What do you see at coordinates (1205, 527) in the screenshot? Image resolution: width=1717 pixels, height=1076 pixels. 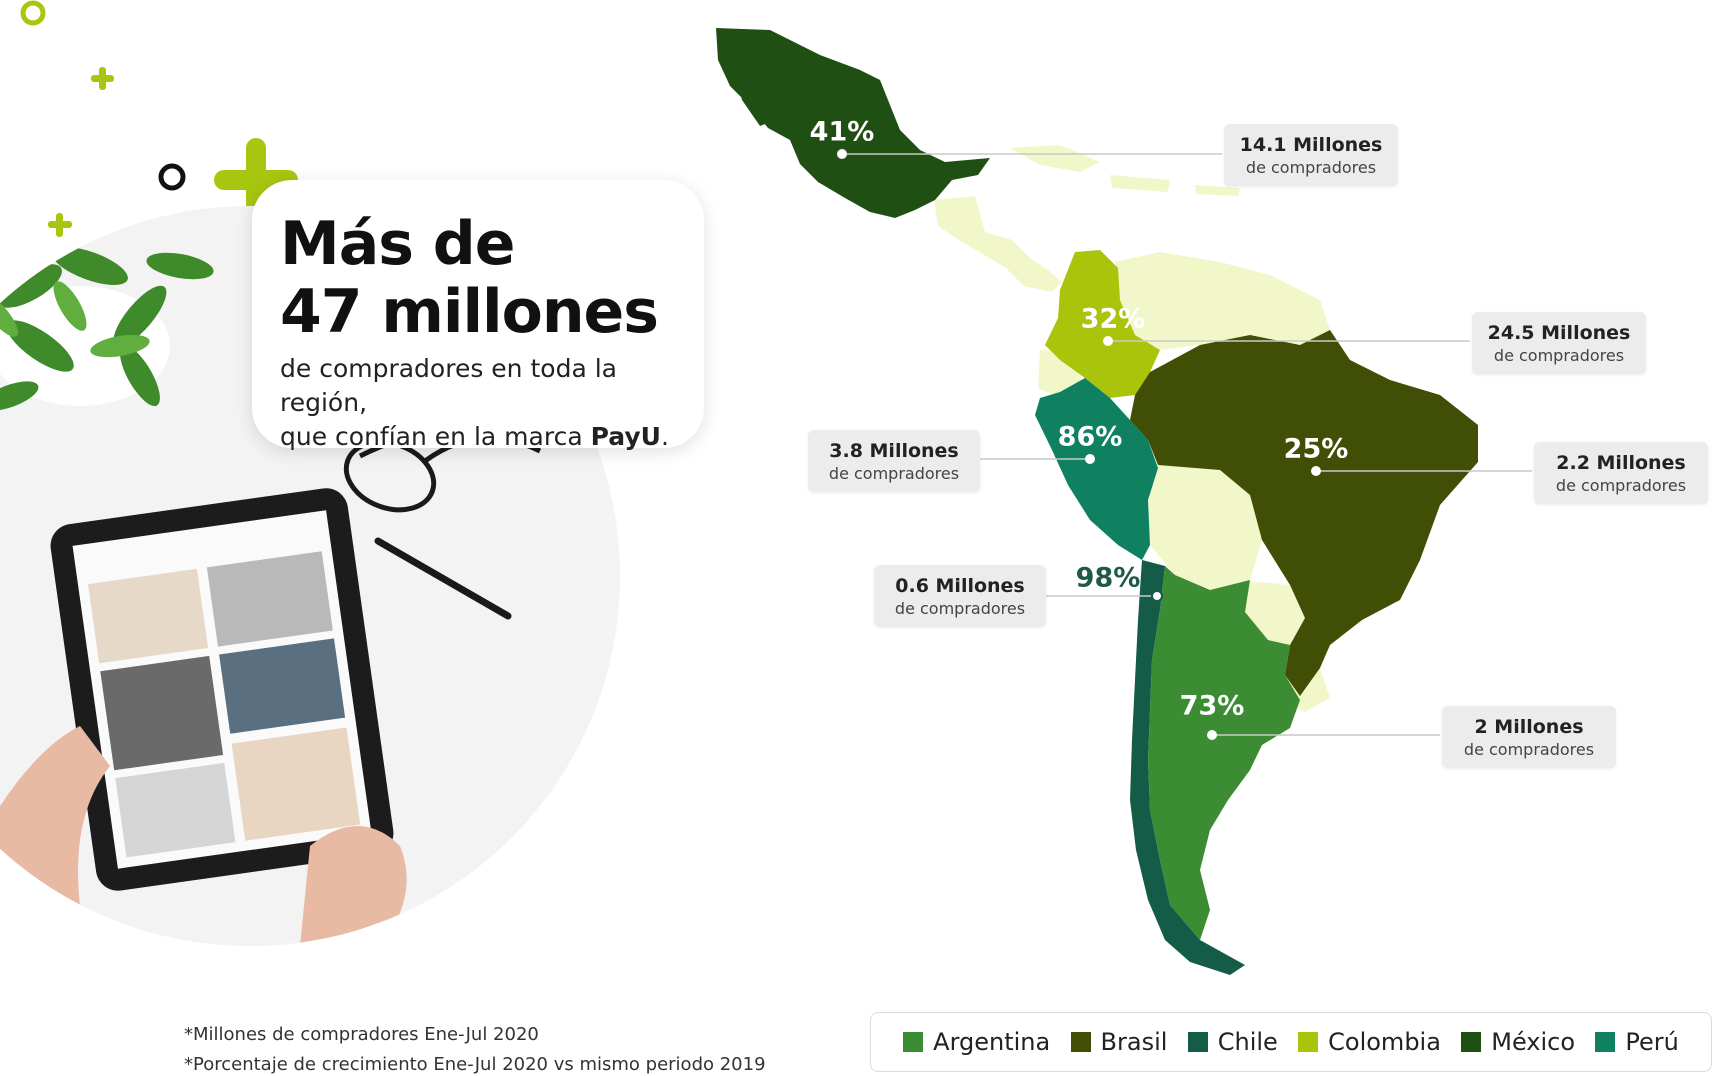 I see `bolivia` at bounding box center [1205, 527].